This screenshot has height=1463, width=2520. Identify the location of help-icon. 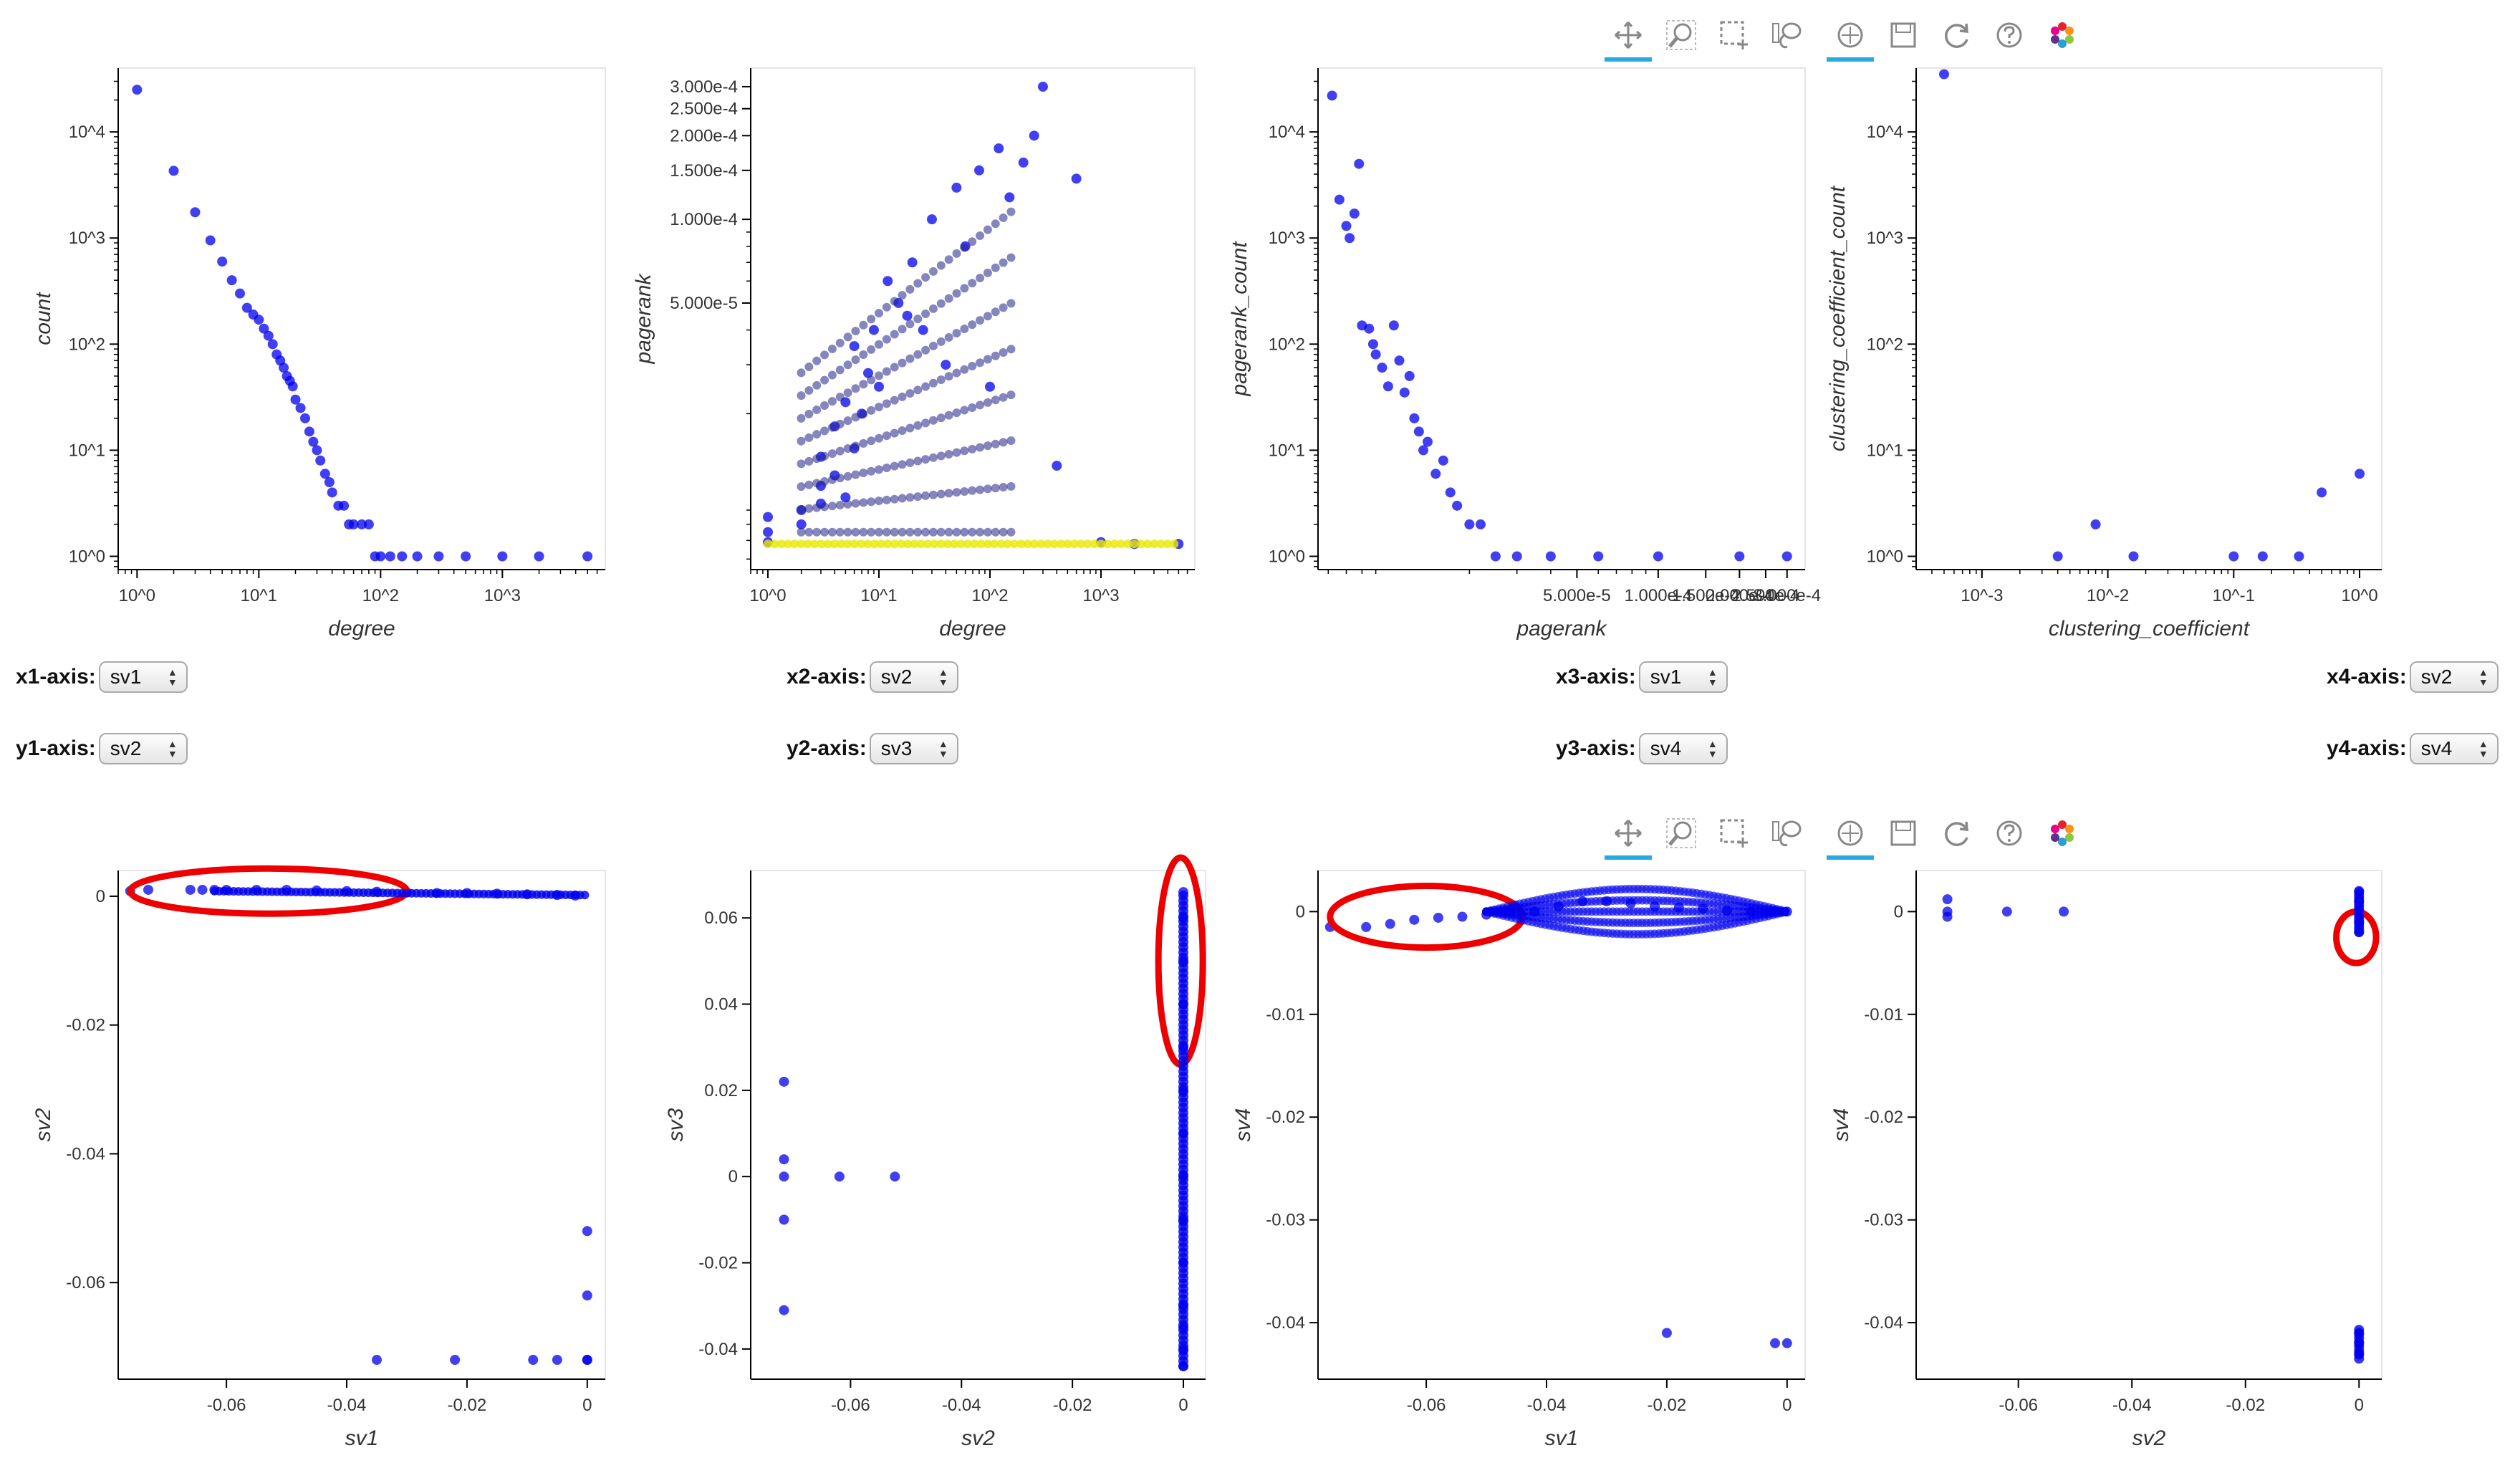
(2009, 833).